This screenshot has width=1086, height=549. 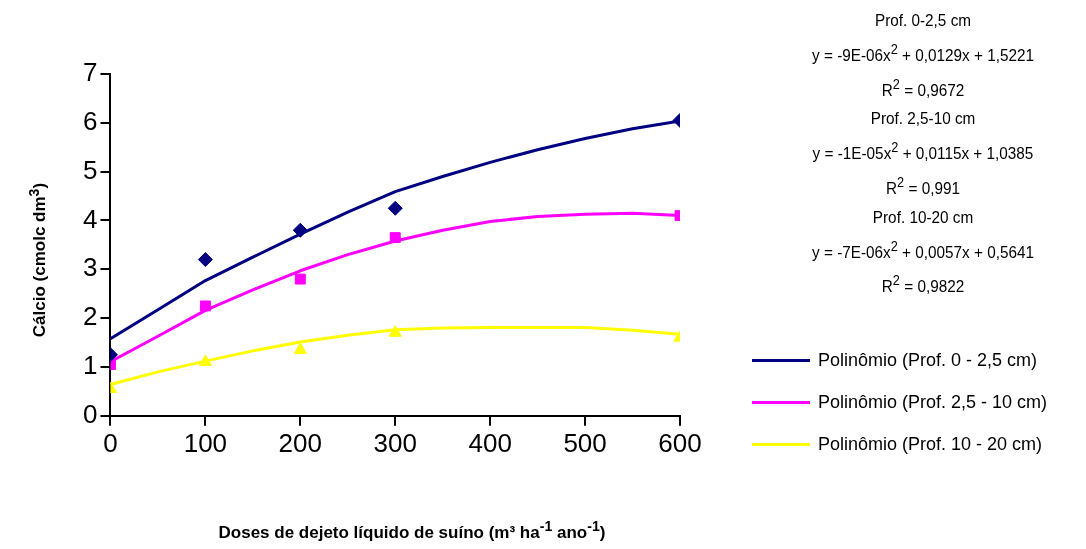 What do you see at coordinates (923, 21) in the screenshot?
I see `text: Prof. 0-2,5 cm` at bounding box center [923, 21].